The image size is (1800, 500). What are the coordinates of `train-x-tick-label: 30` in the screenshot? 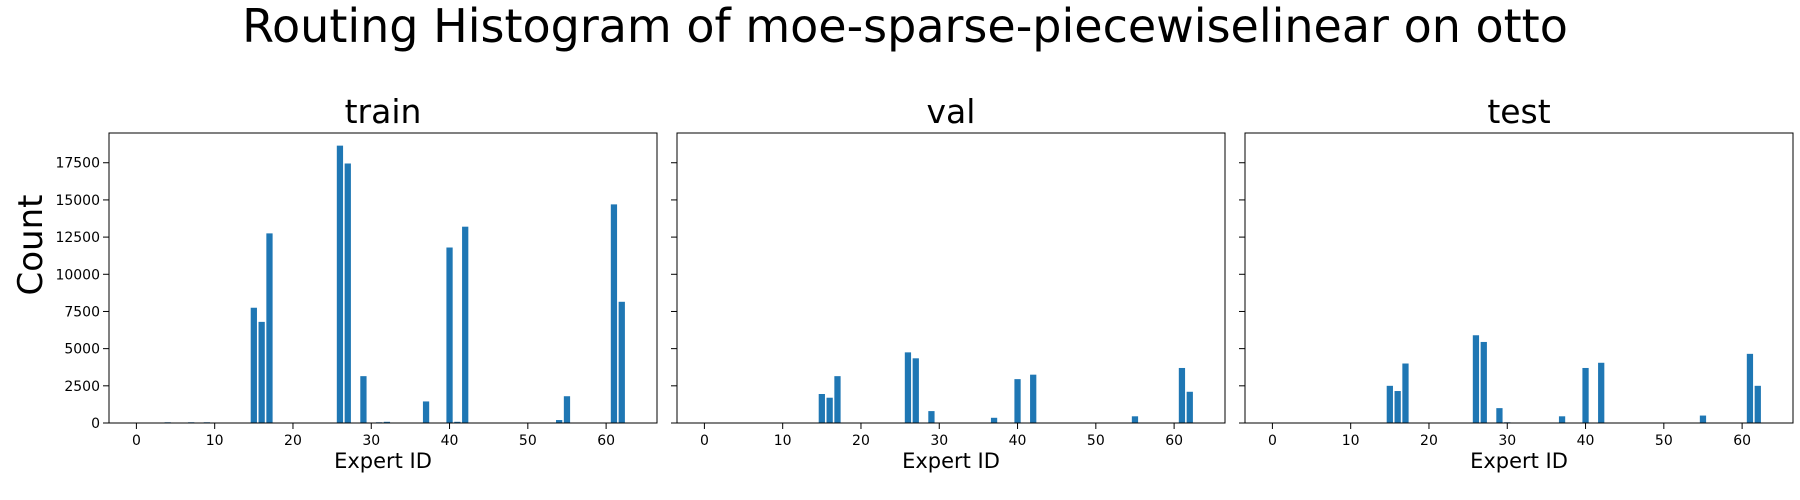 It's located at (371, 441).